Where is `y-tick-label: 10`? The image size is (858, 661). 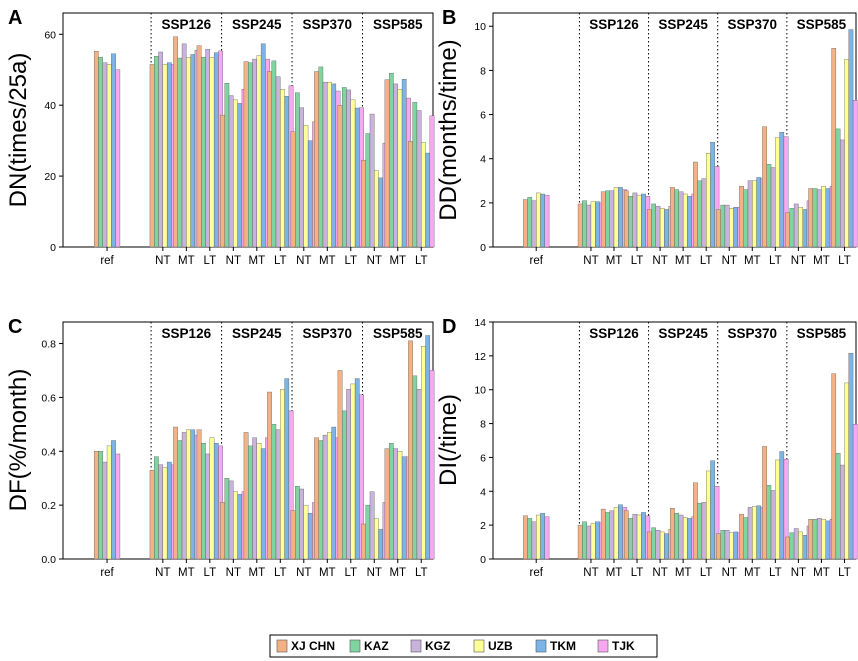
y-tick-label: 10 is located at coordinates (480, 27).